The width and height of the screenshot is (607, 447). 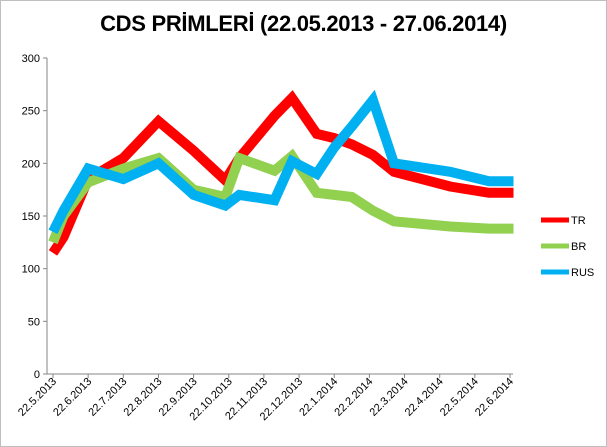 I want to click on y-tick-label: 150, so click(x=31, y=217).